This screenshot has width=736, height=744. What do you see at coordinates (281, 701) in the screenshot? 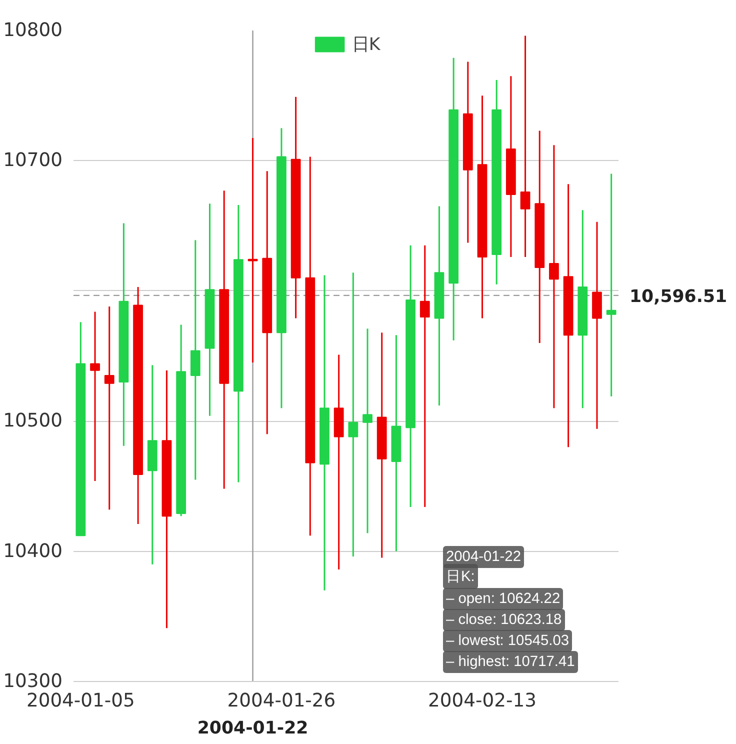
I see `x-tick-label: 2004-01-26` at bounding box center [281, 701].